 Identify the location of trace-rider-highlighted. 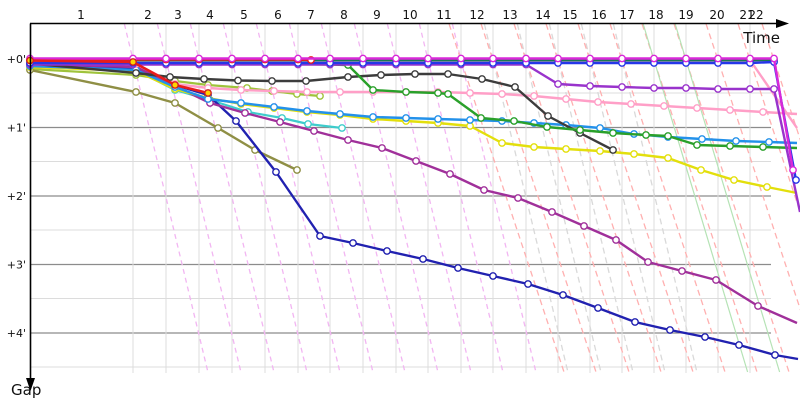
(119, 76).